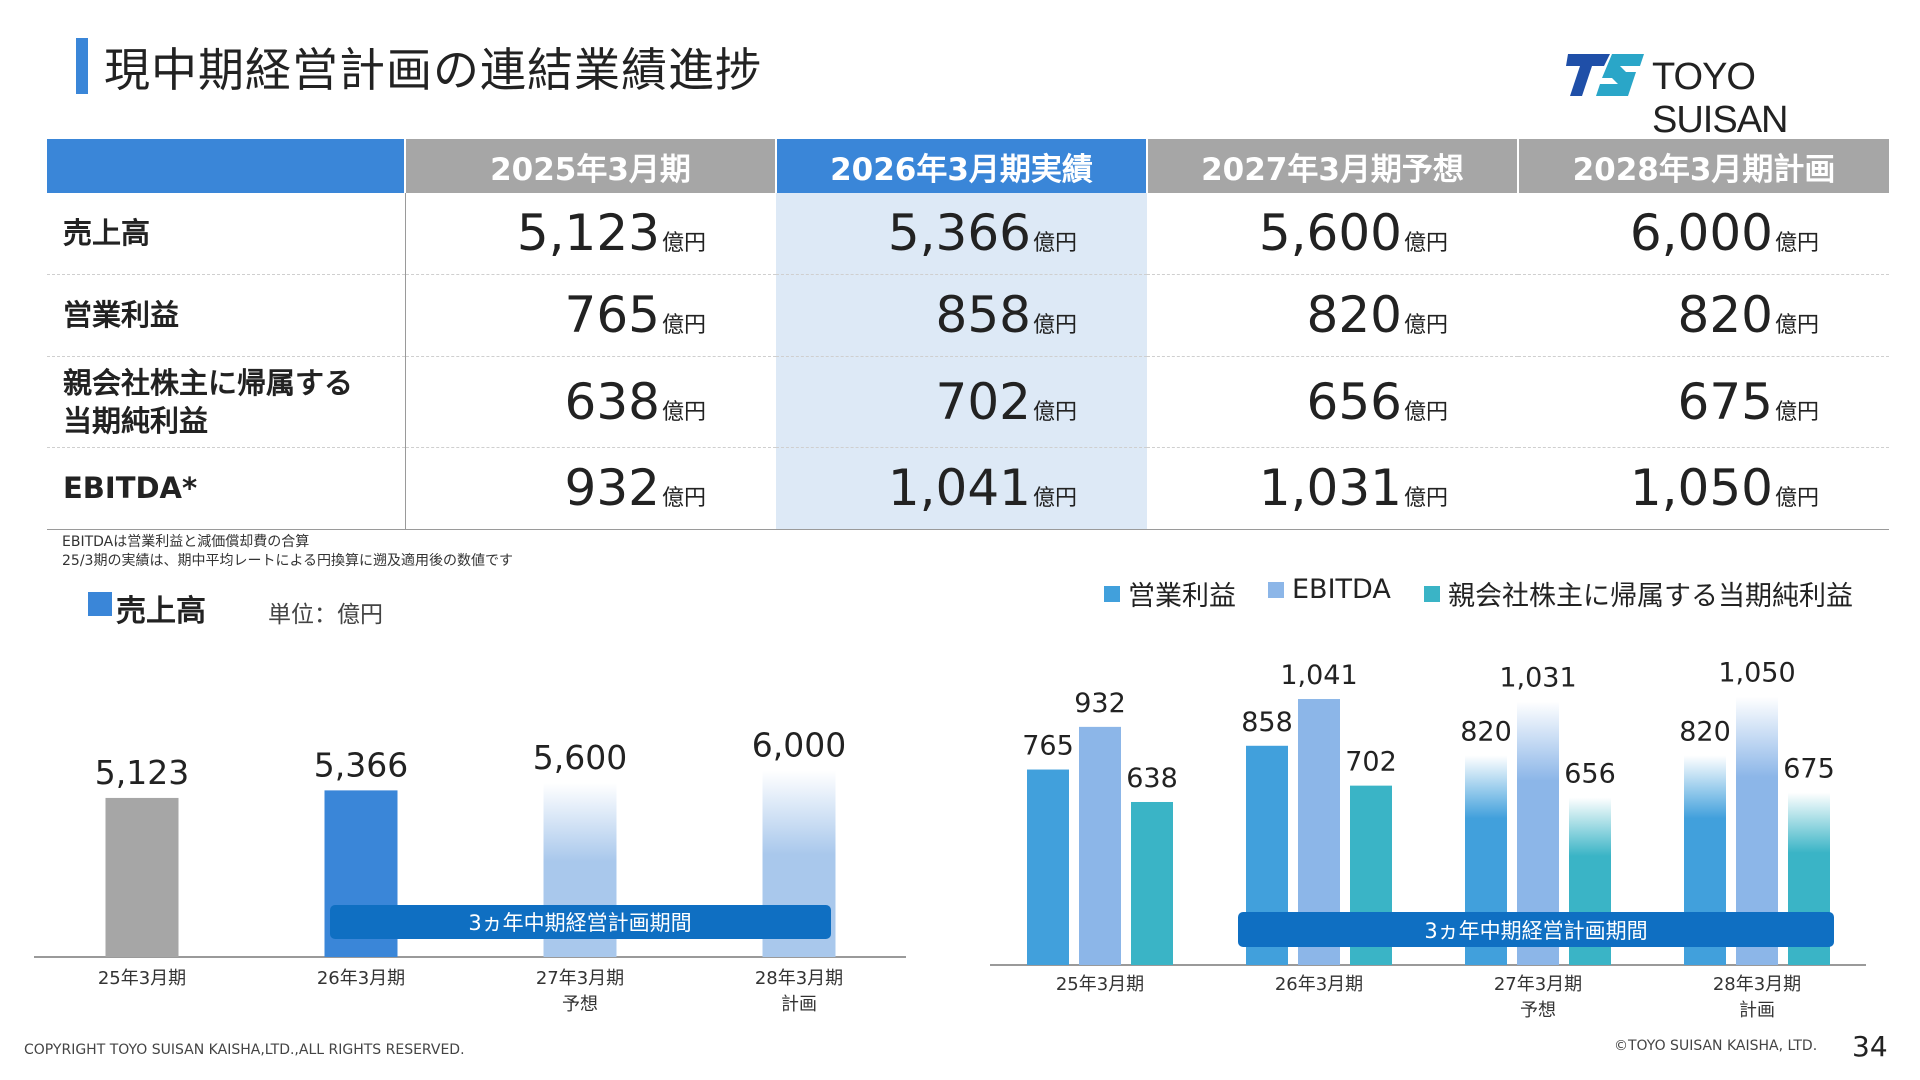 This screenshot has height=1080, width=1920. I want to click on table-cell: 765億円, so click(590, 315).